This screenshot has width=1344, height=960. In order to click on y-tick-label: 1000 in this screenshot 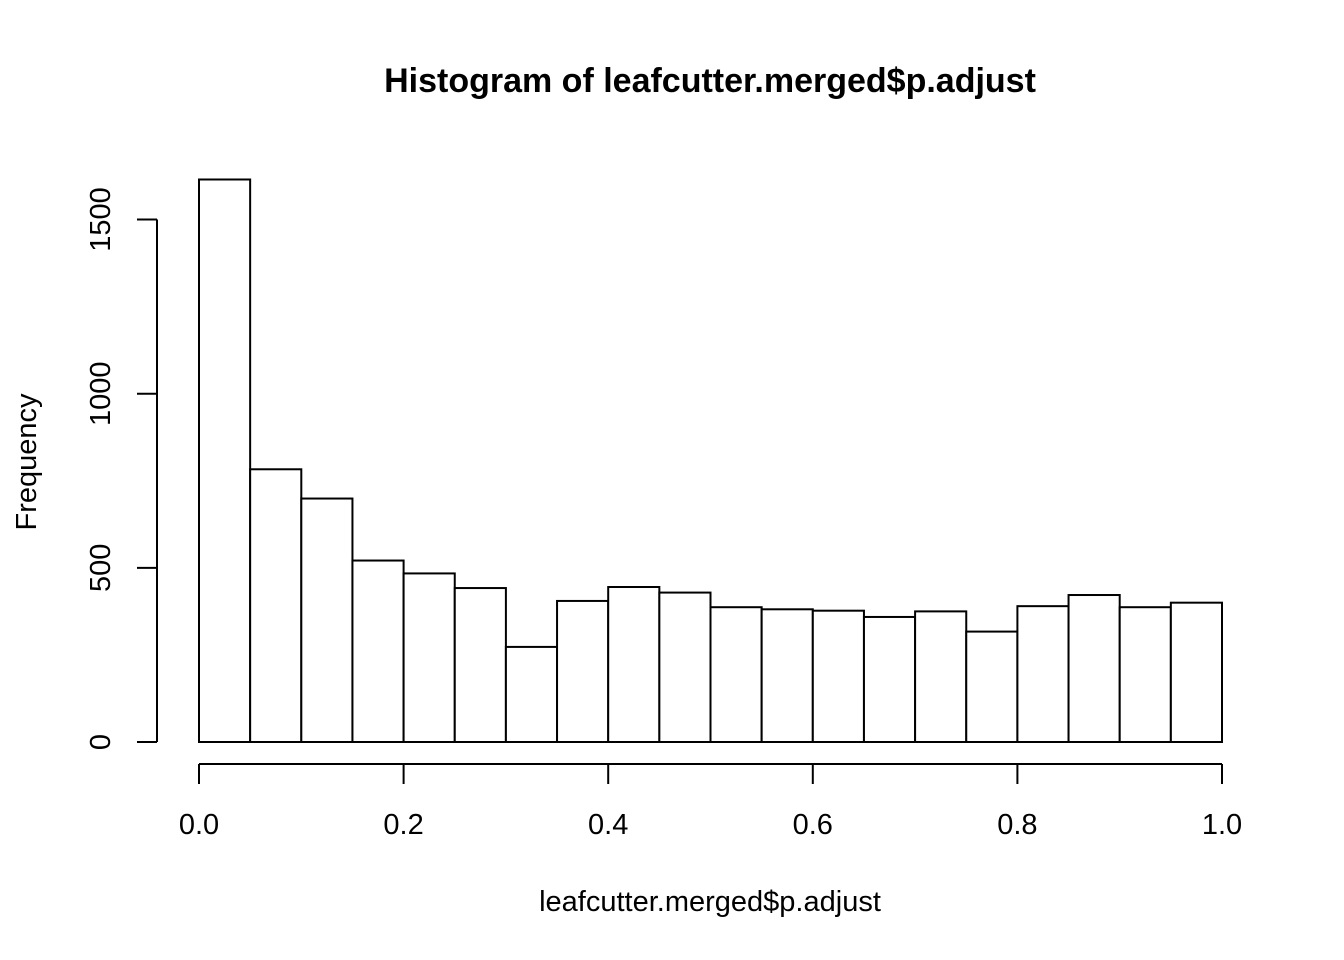, I will do `click(101, 393)`.